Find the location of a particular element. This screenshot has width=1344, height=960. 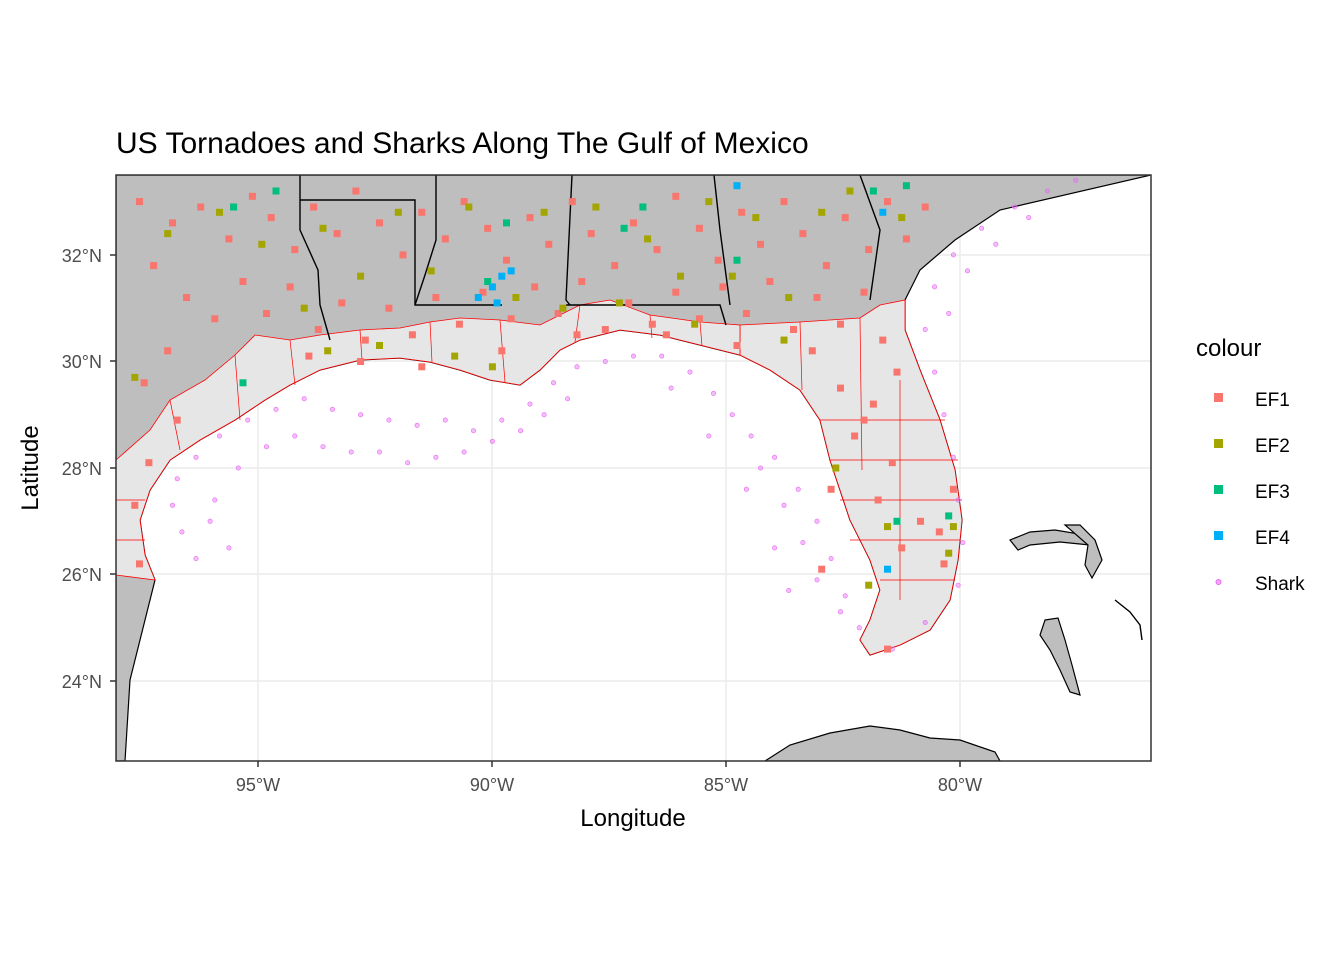

legend-label-ef3: EF3 is located at coordinates (1272, 492).